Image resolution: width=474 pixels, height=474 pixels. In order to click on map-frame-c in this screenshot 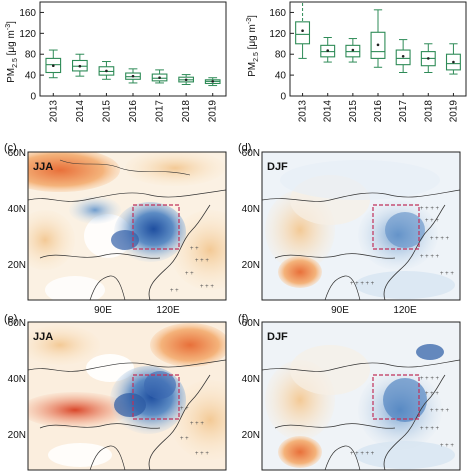, I will do `click(127, 226)`.